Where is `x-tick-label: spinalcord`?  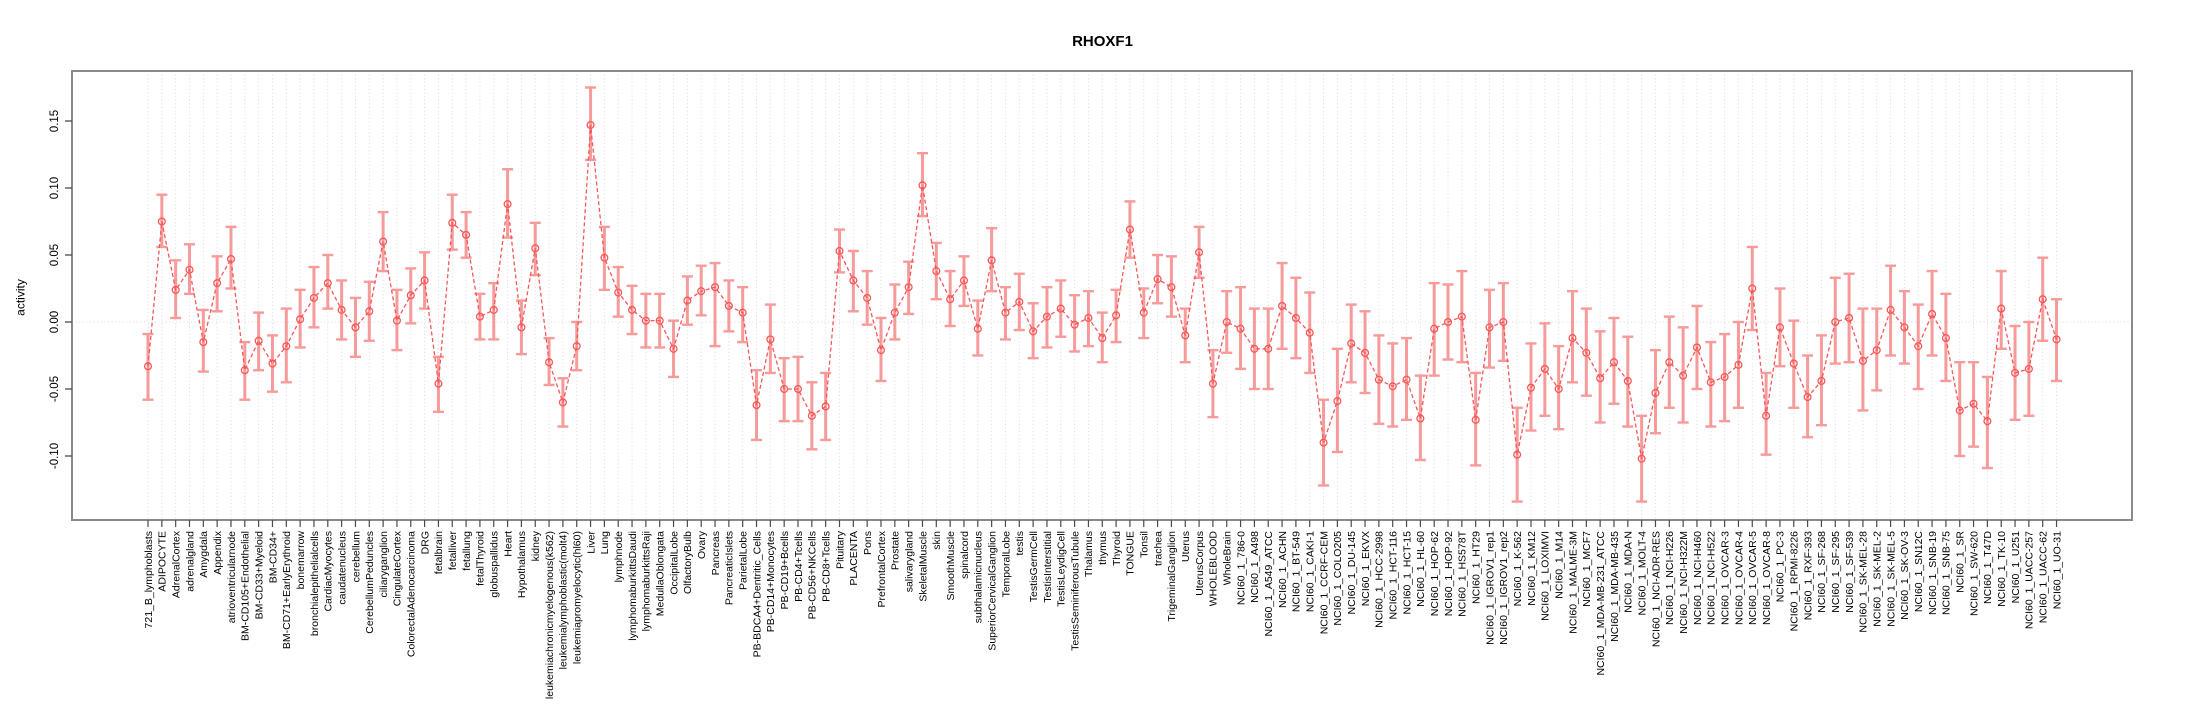
x-tick-label: spinalcord is located at coordinates (965, 555).